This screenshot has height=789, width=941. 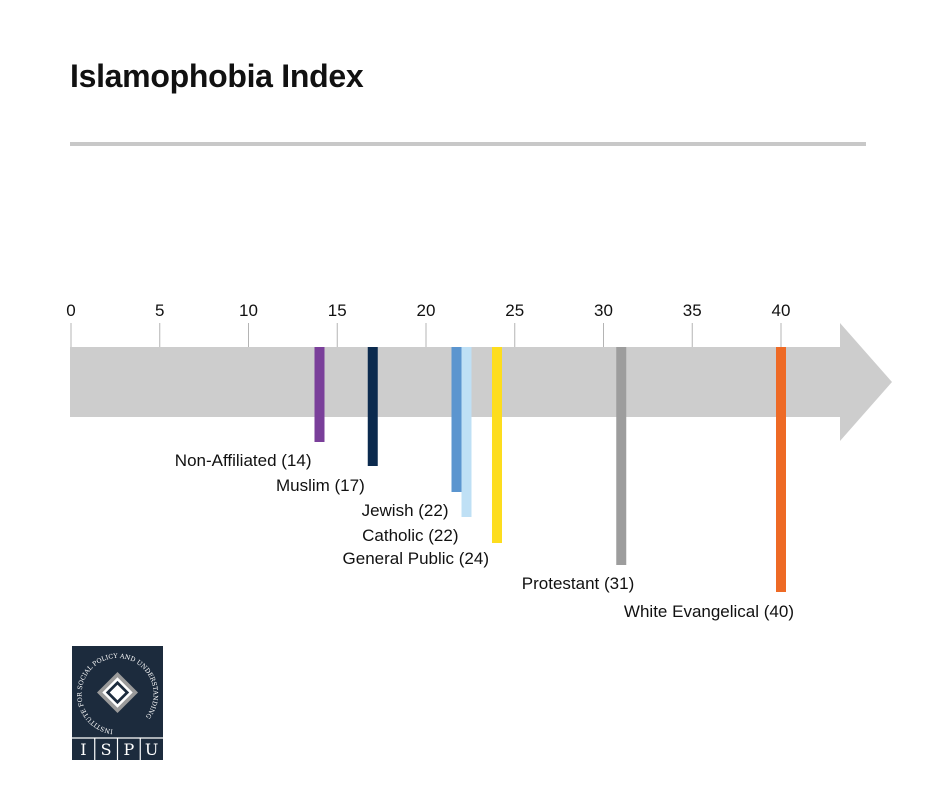 What do you see at coordinates (106, 749) in the screenshot?
I see `logo-letter-s: S` at bounding box center [106, 749].